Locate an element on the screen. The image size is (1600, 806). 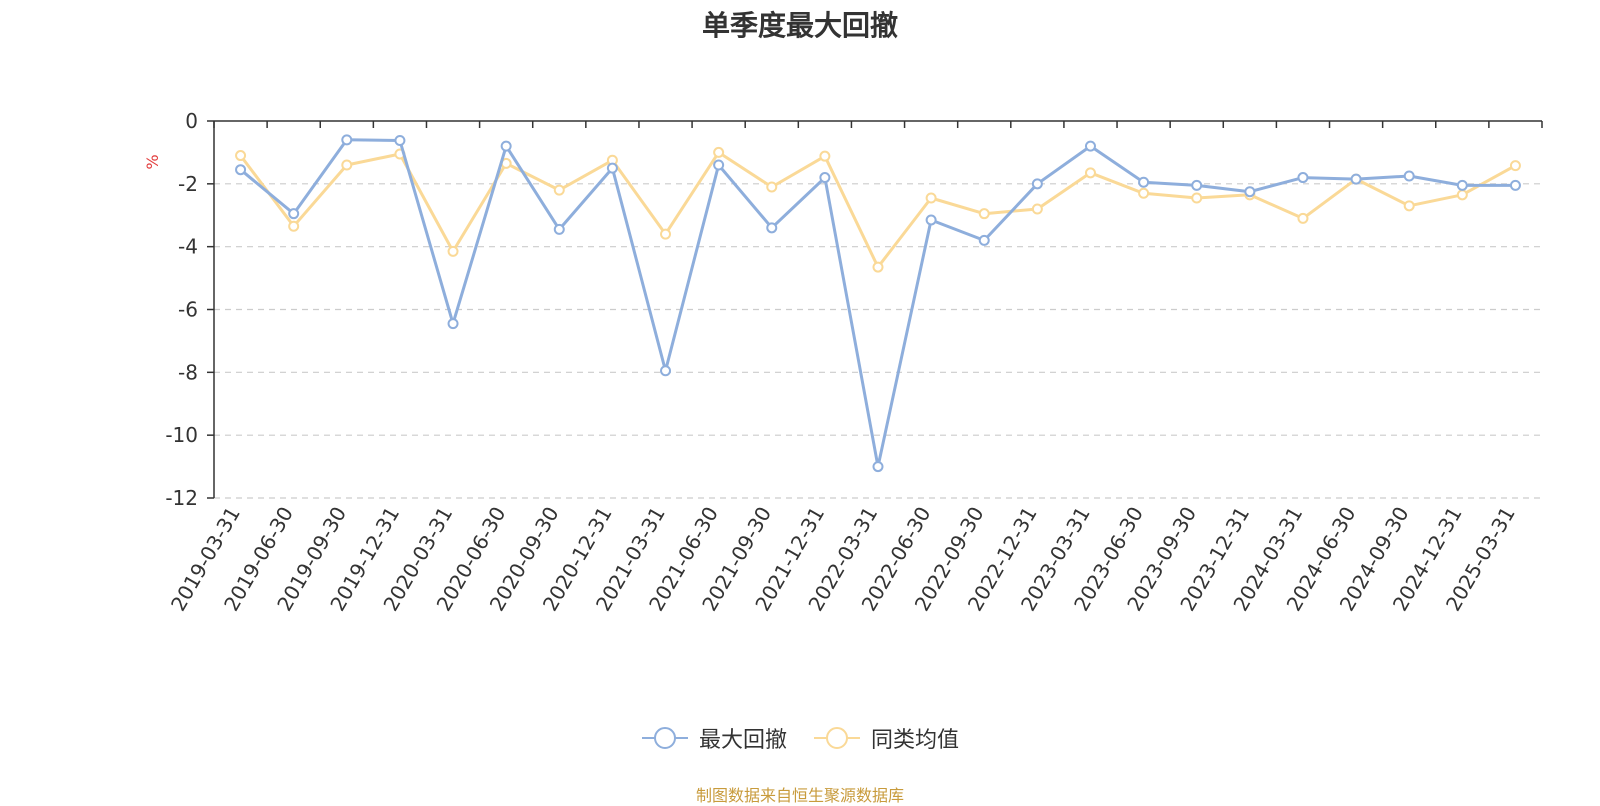
legend-label-peer-average: 同类均值 is located at coordinates (915, 740).